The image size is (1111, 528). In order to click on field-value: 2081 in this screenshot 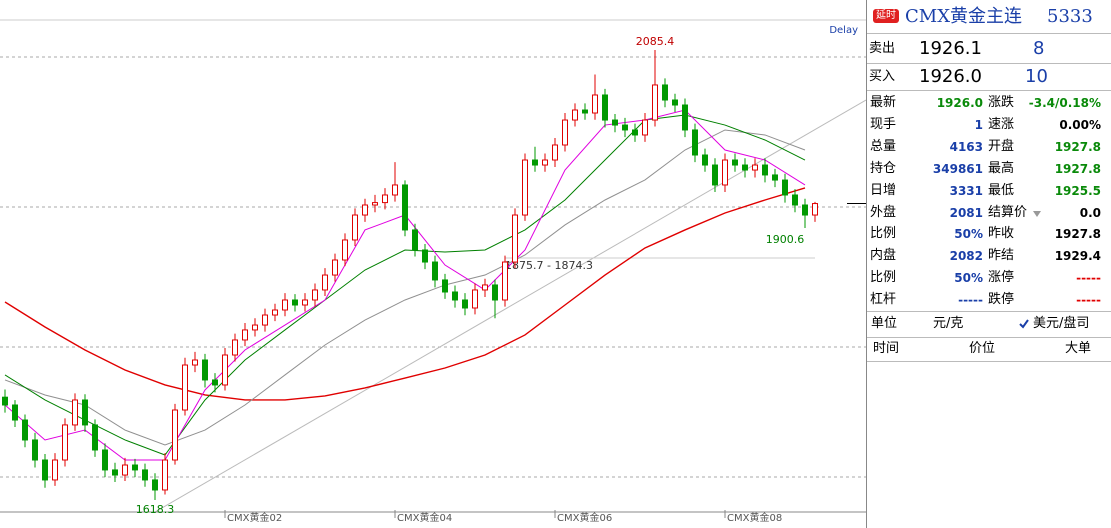, I will do `click(966, 212)`.